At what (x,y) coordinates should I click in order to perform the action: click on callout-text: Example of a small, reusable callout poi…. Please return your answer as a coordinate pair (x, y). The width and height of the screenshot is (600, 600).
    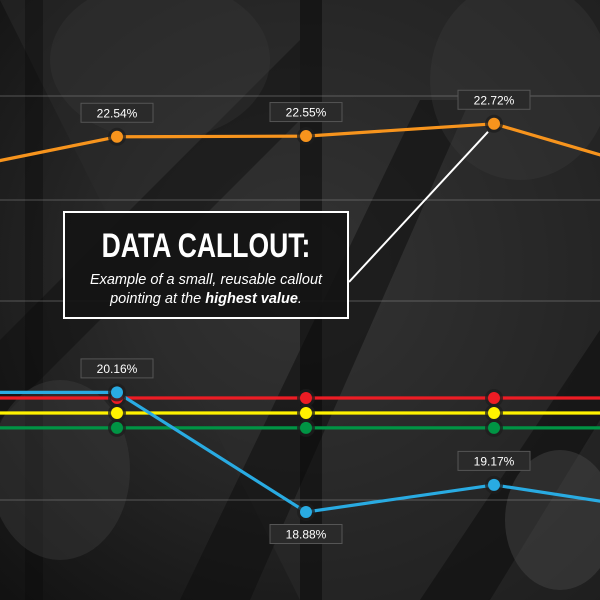
    Looking at the image, I should click on (206, 290).